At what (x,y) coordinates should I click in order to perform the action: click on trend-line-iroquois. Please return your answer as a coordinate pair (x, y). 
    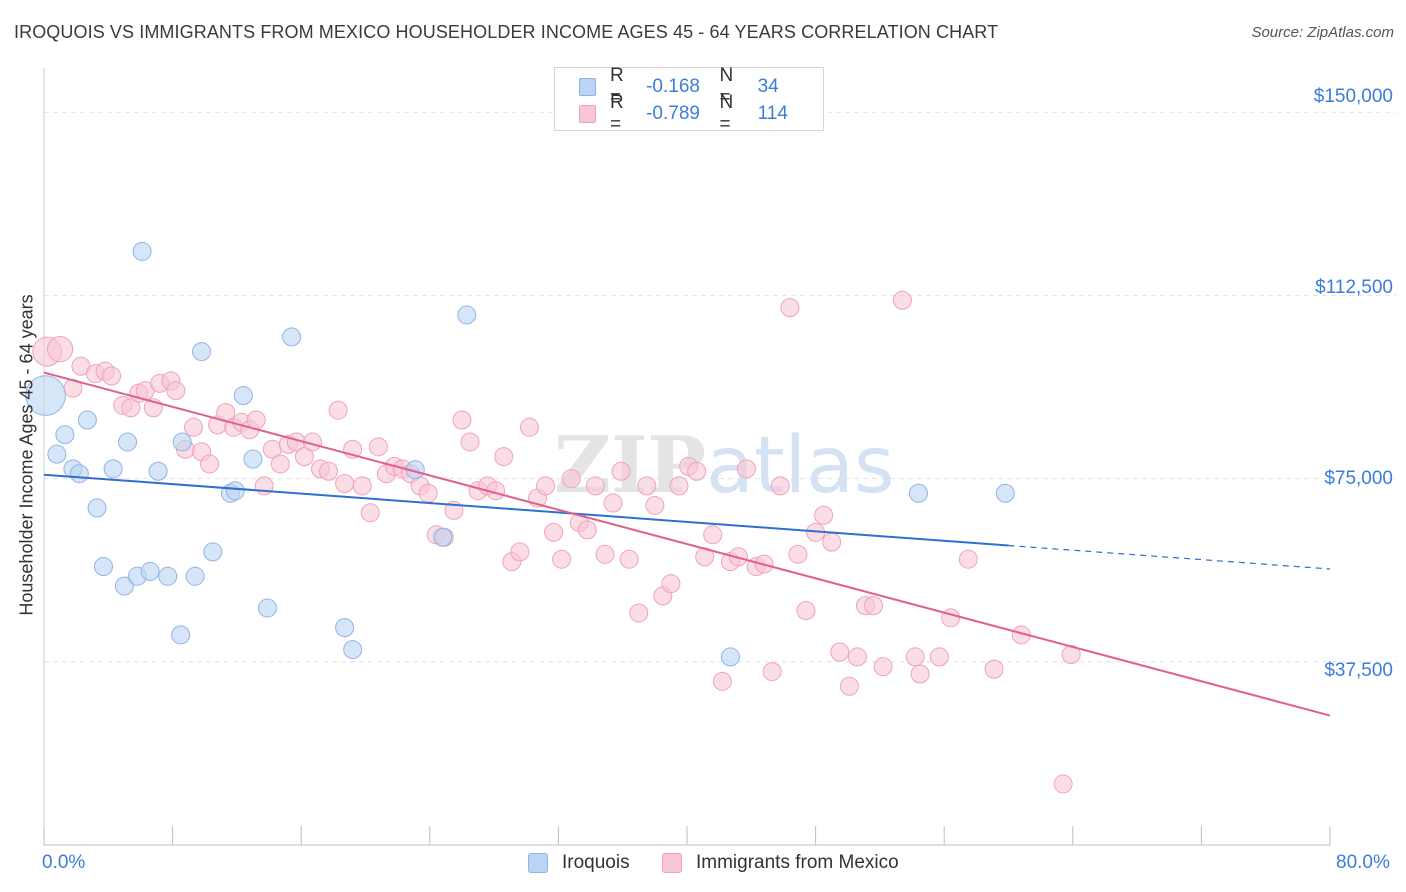
    Looking at the image, I should click on (526, 510).